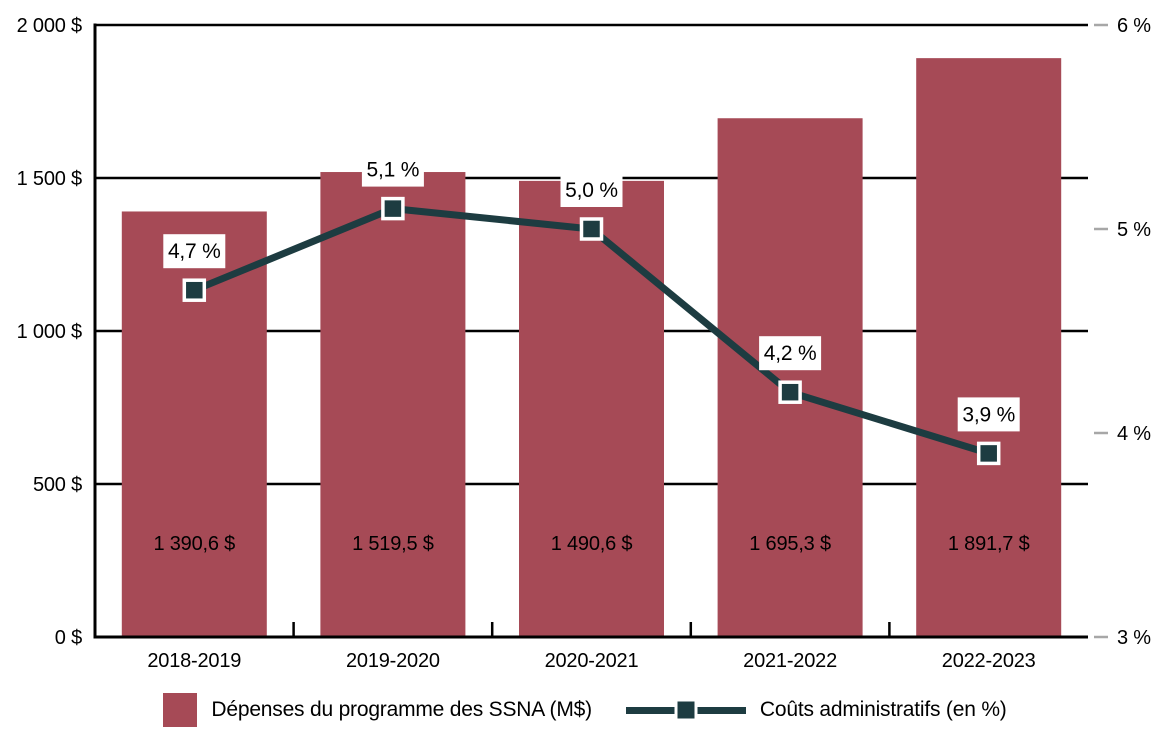 The height and width of the screenshot is (744, 1170). Describe the element at coordinates (790, 544) in the screenshot. I see `bar-value-label: 1 695,3 $` at that location.